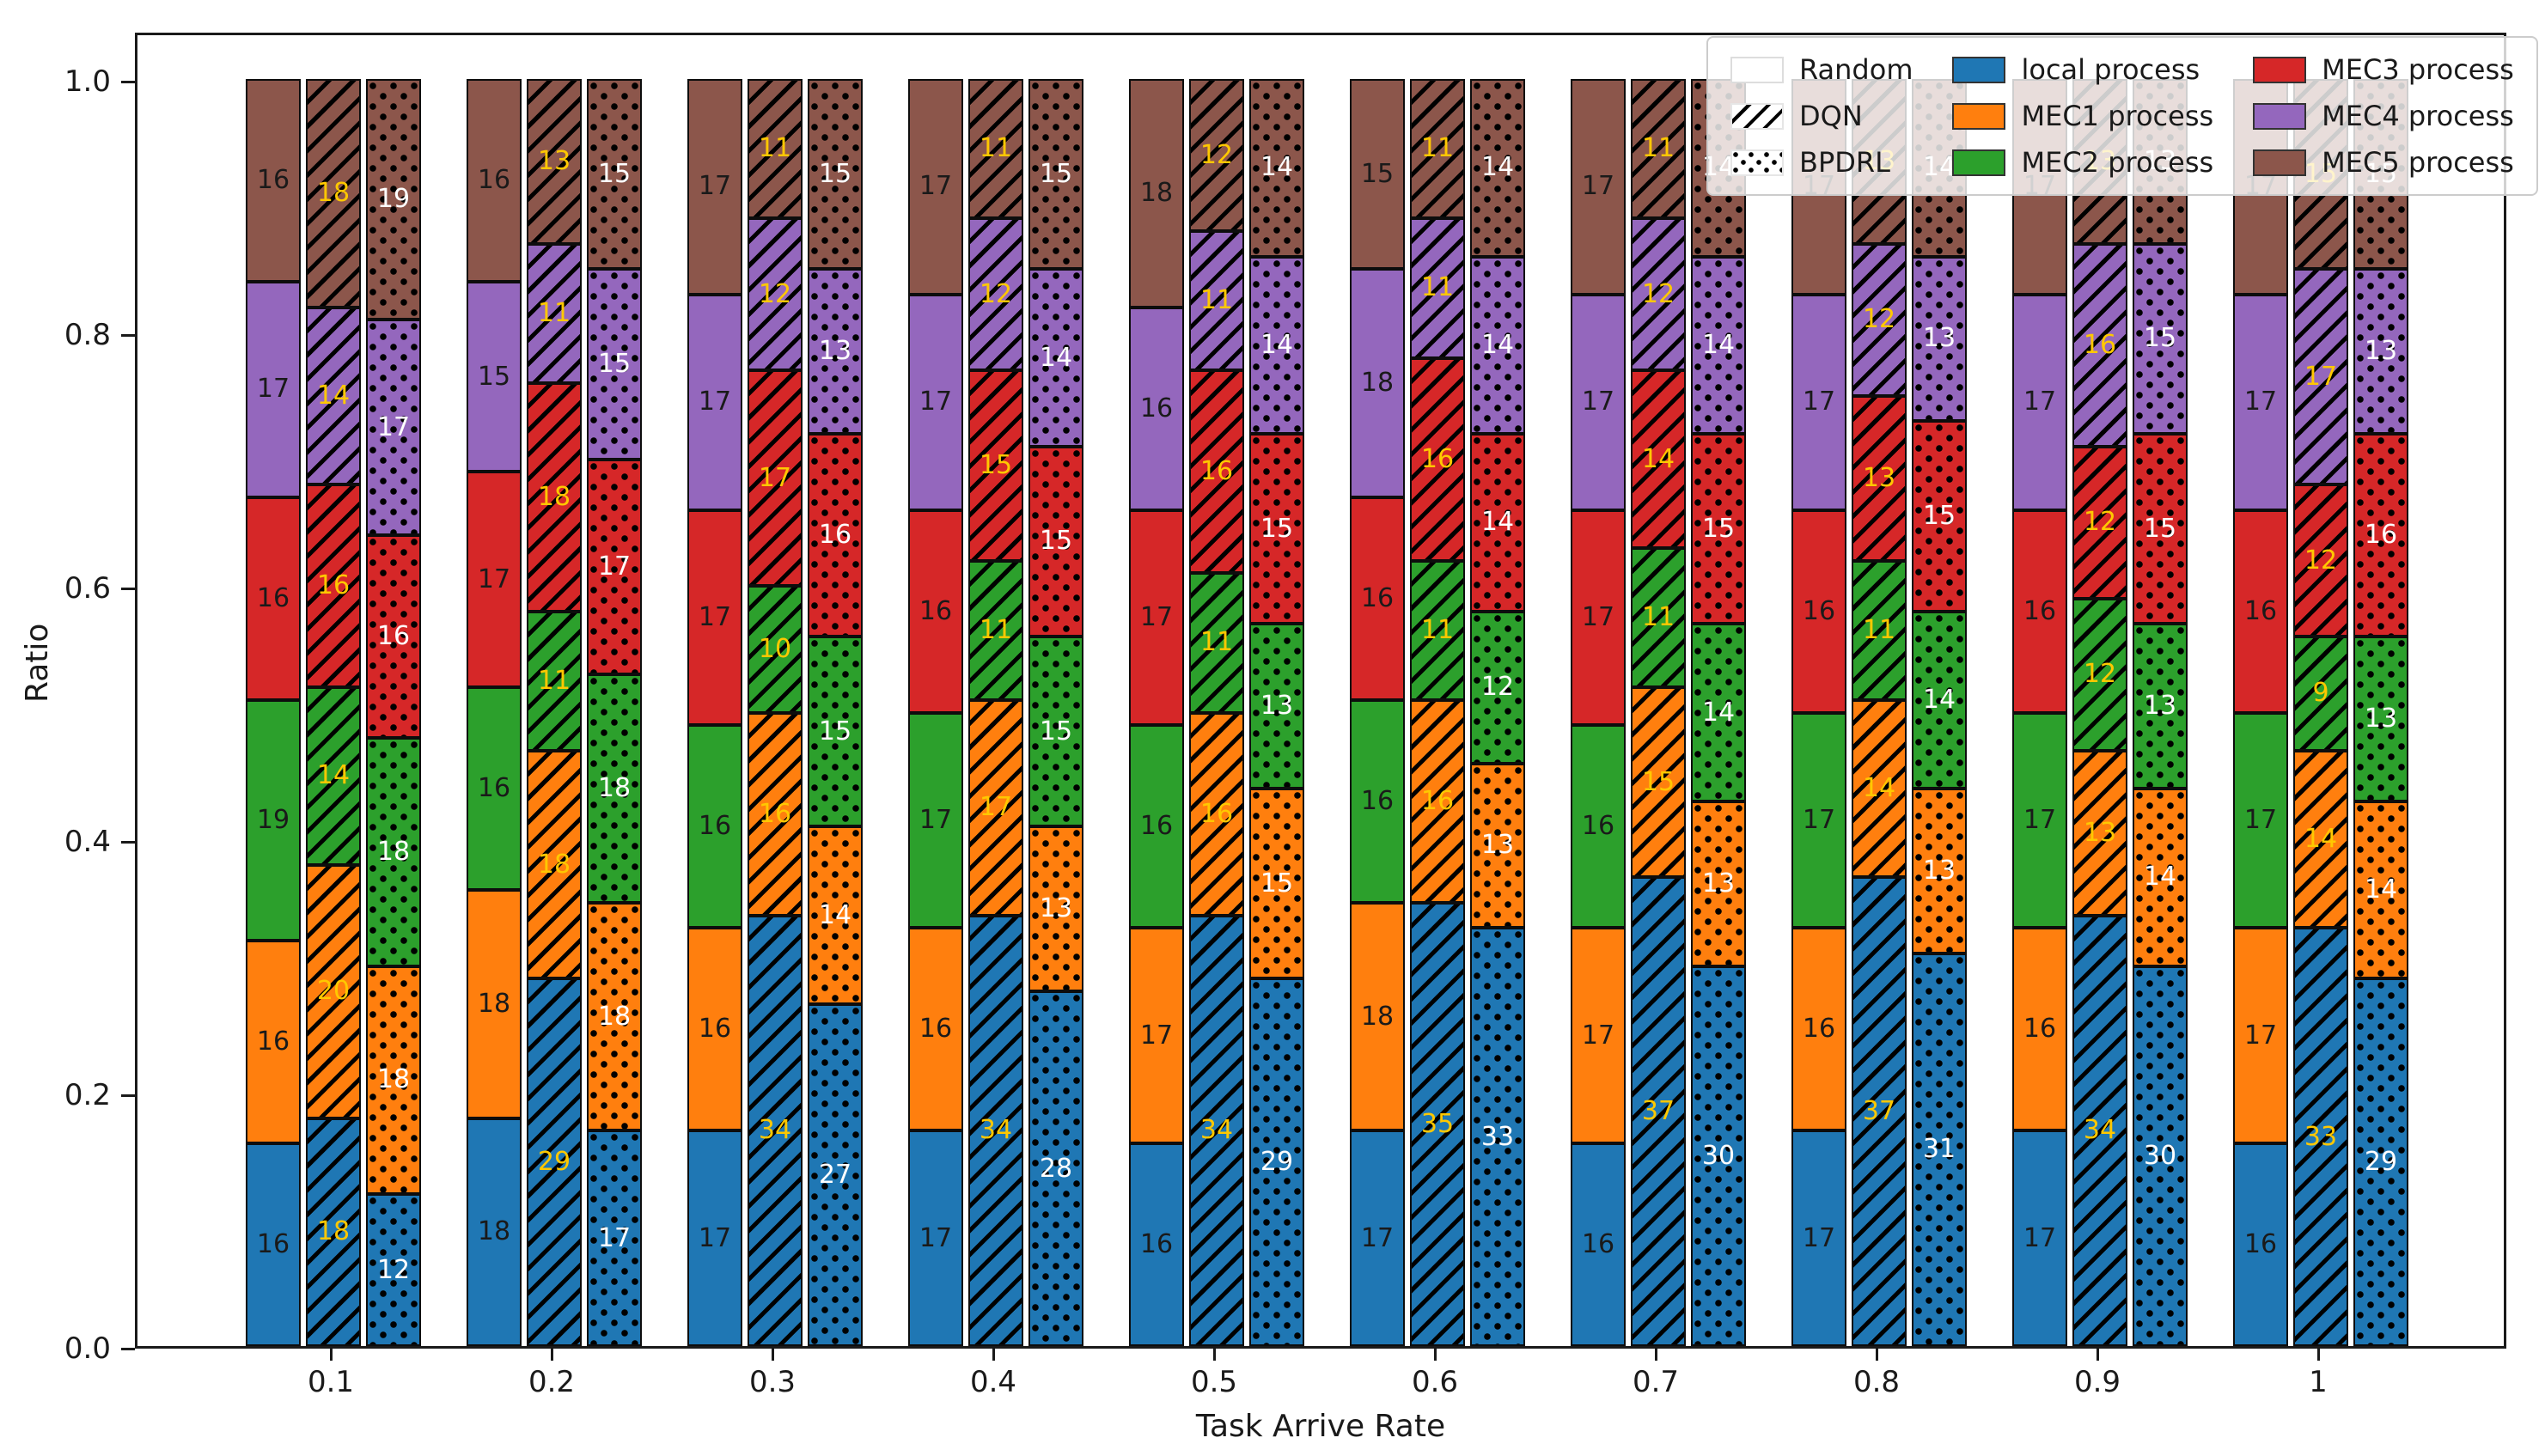 The width and height of the screenshot is (2539, 1456). What do you see at coordinates (273, 1042) in the screenshot?
I see `bar-segment-random-rate0.1-seg1: 16` at bounding box center [273, 1042].